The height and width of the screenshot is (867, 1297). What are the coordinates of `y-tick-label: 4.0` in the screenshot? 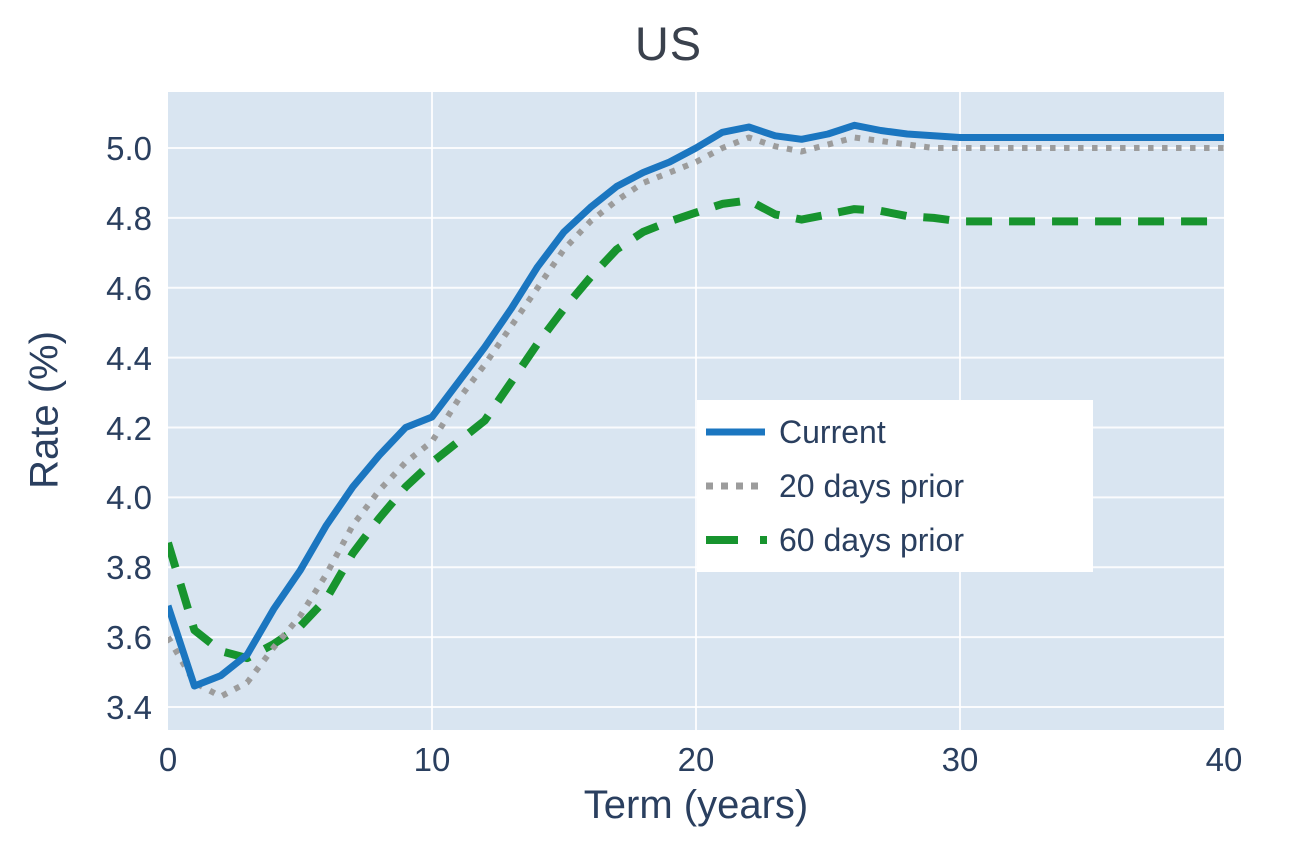 It's located at (129, 498).